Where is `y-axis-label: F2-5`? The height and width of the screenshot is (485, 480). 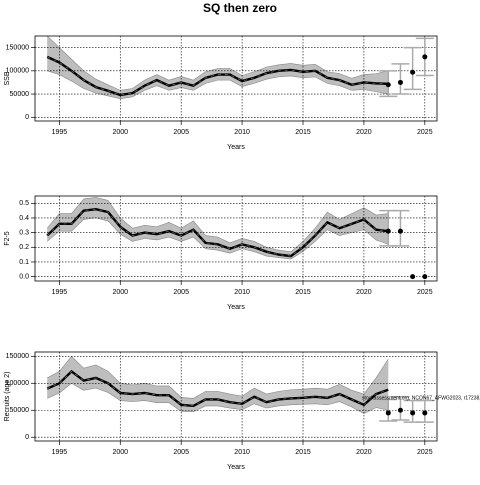 y-axis-label: F2-5 is located at coordinates (7, 238).